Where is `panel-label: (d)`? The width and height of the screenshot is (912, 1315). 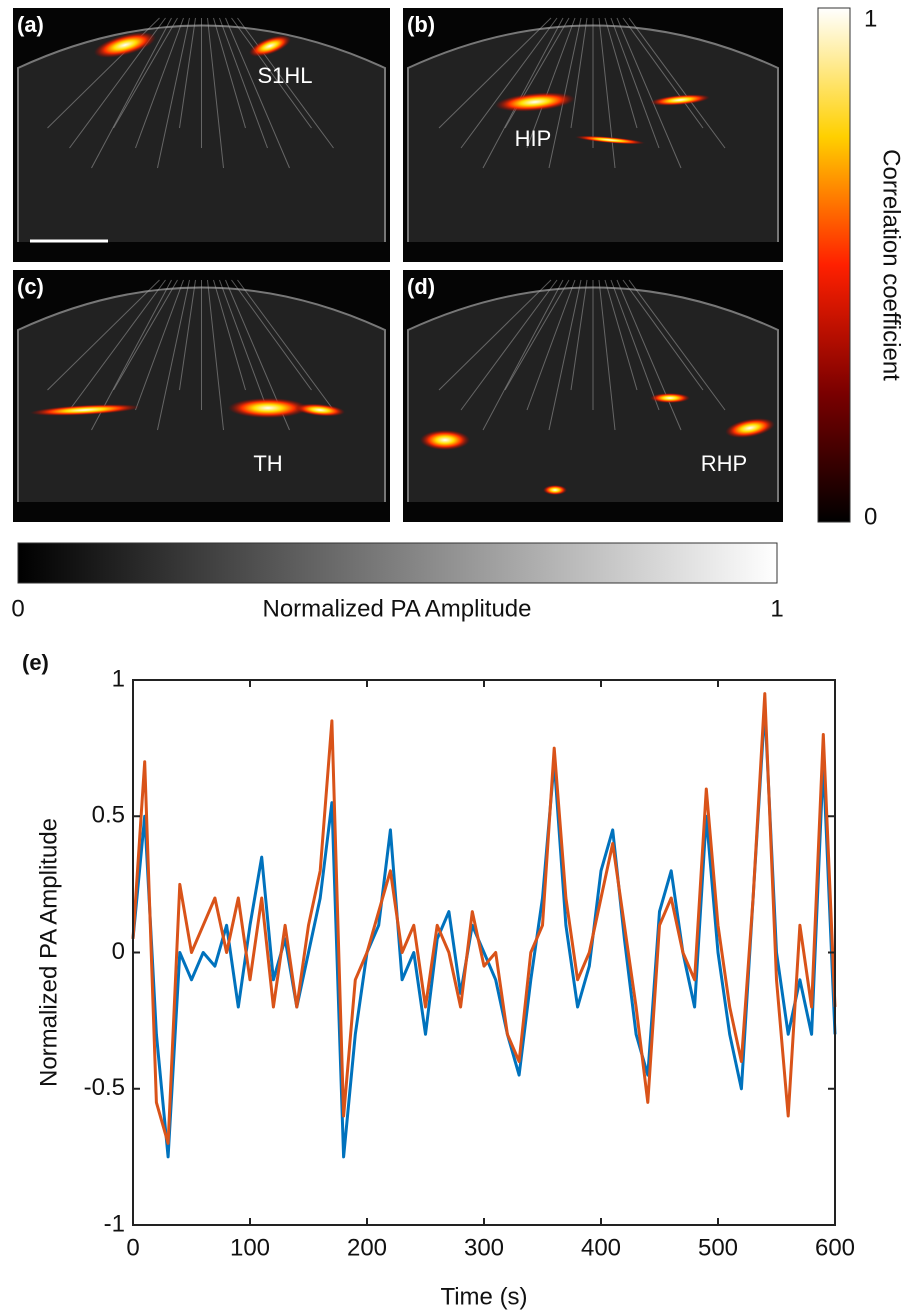 panel-label: (d) is located at coordinates (421, 286).